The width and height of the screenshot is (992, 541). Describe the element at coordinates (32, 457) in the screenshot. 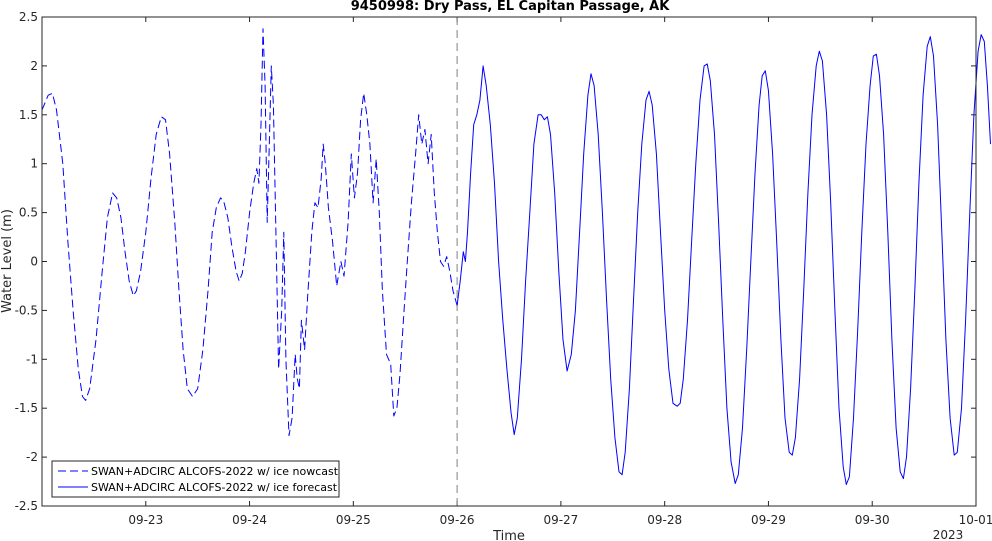

I see `y-tick-label: -2` at that location.